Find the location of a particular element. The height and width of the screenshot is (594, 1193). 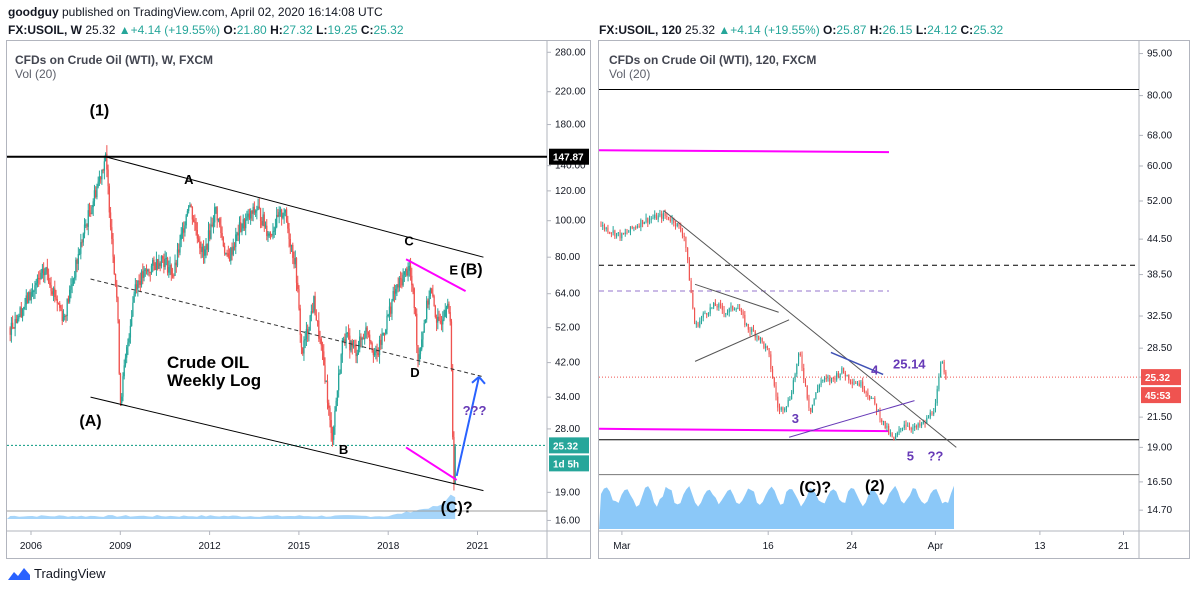

x-tick-label: 2021 is located at coordinates (477, 546).